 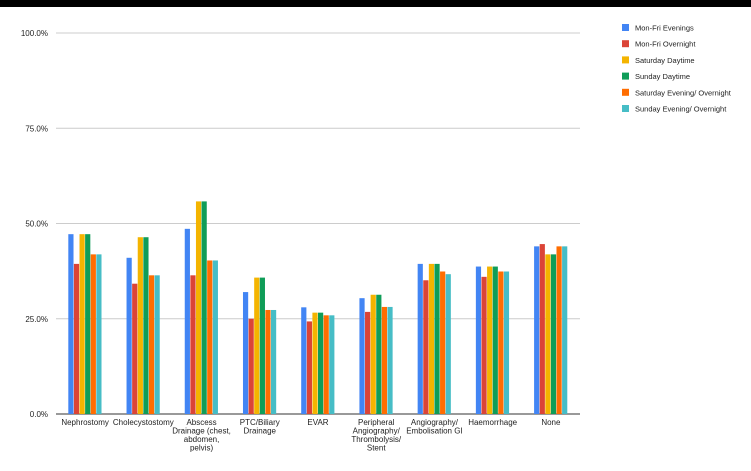 I want to click on category-label: PTC/Biliary Drainage, so click(x=260, y=427).